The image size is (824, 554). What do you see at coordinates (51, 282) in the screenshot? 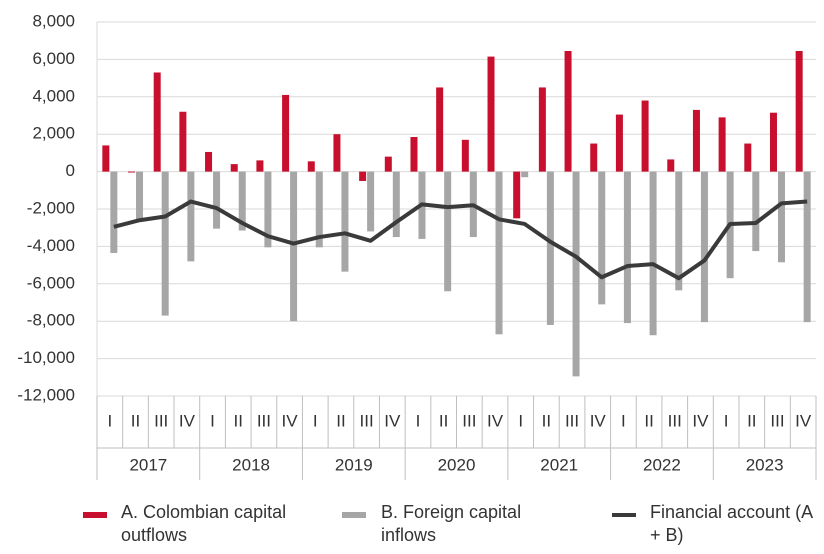
I see `y-tick-label: -6,000` at bounding box center [51, 282].